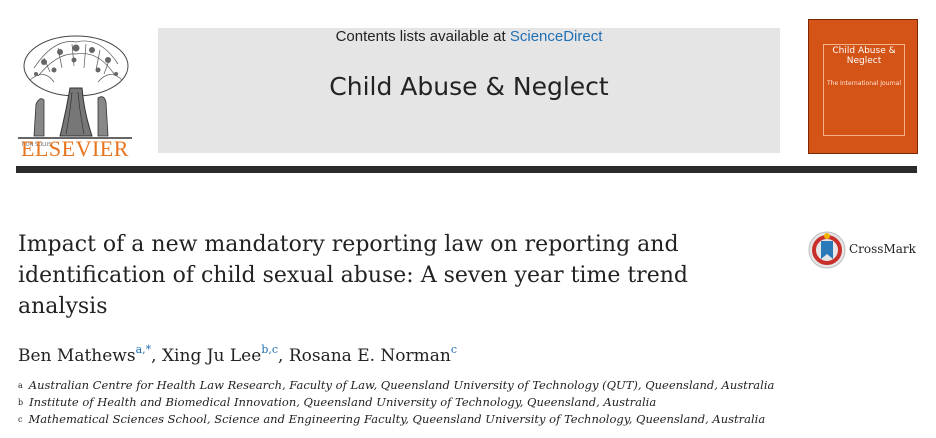  I want to click on crossmark-badge: CrossMark, so click(863, 250).